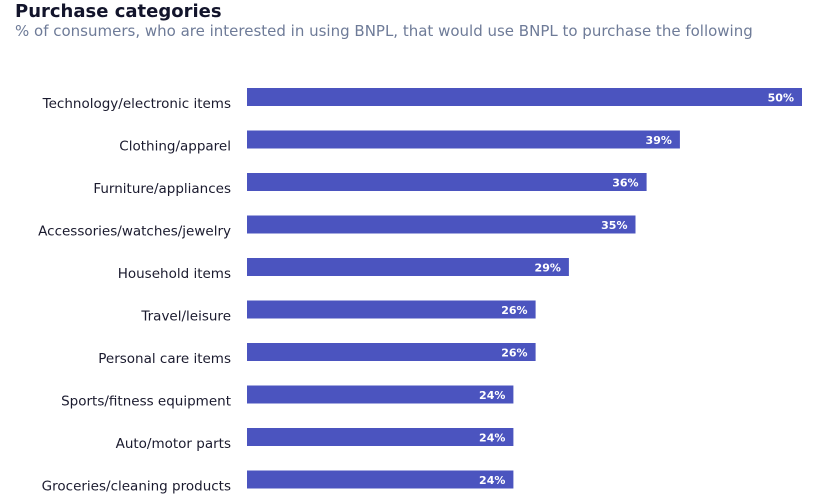  I want to click on category-label: Furniture/appliances, so click(162, 189).